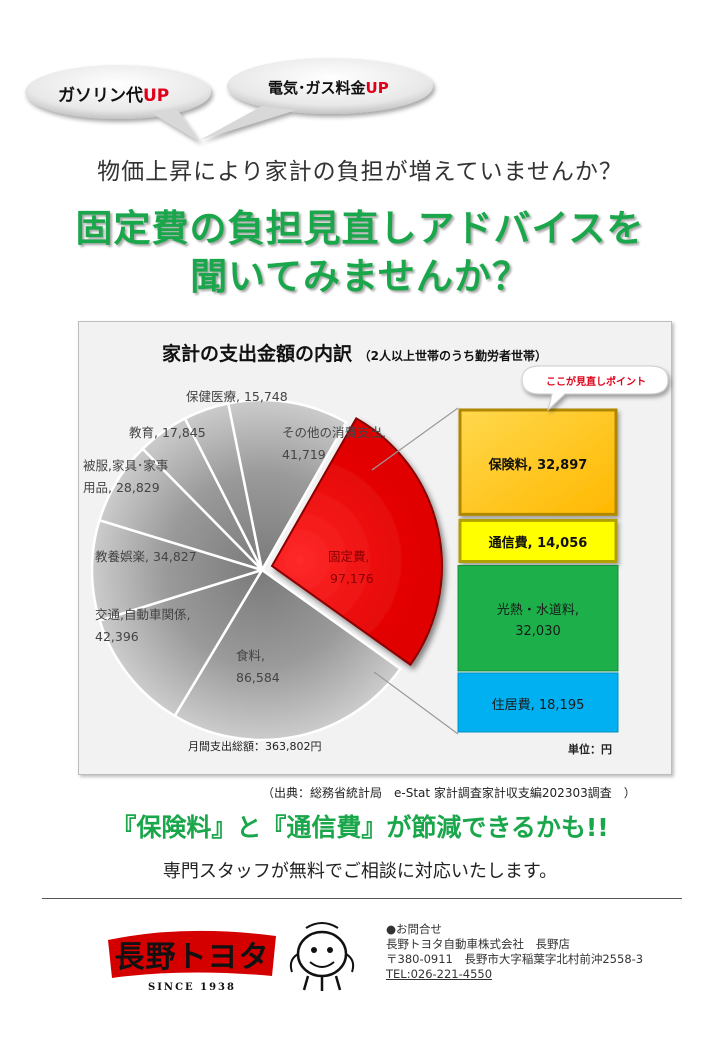 Image resolution: width=720 pixels, height=1040 pixels. I want to click on pie-label-5: 教育, 17,845, so click(167, 433).